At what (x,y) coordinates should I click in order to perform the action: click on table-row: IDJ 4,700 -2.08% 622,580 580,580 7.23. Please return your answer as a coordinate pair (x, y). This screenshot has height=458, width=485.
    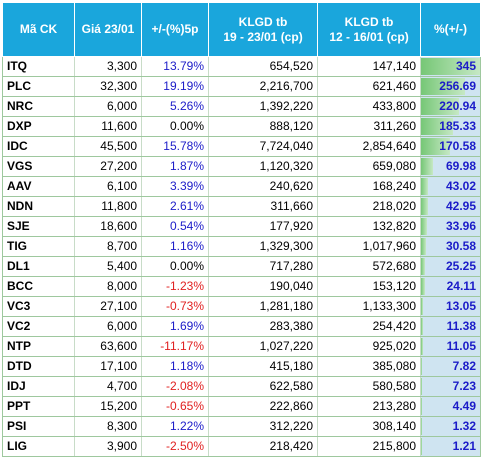
    Looking at the image, I should click on (241, 386).